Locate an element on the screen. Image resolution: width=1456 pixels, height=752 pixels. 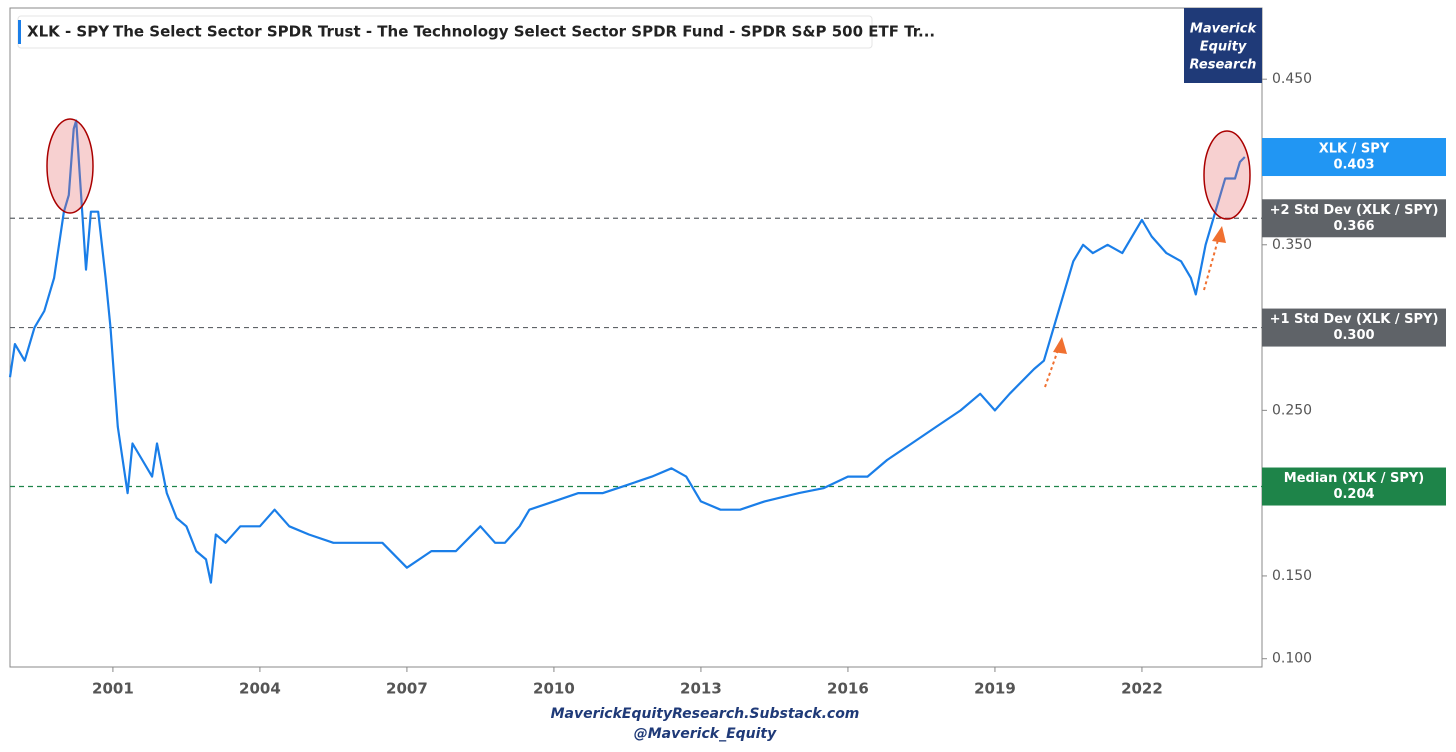
badge-name: +1 Std Dev (XLK / SPY) is located at coordinates (1354, 319).